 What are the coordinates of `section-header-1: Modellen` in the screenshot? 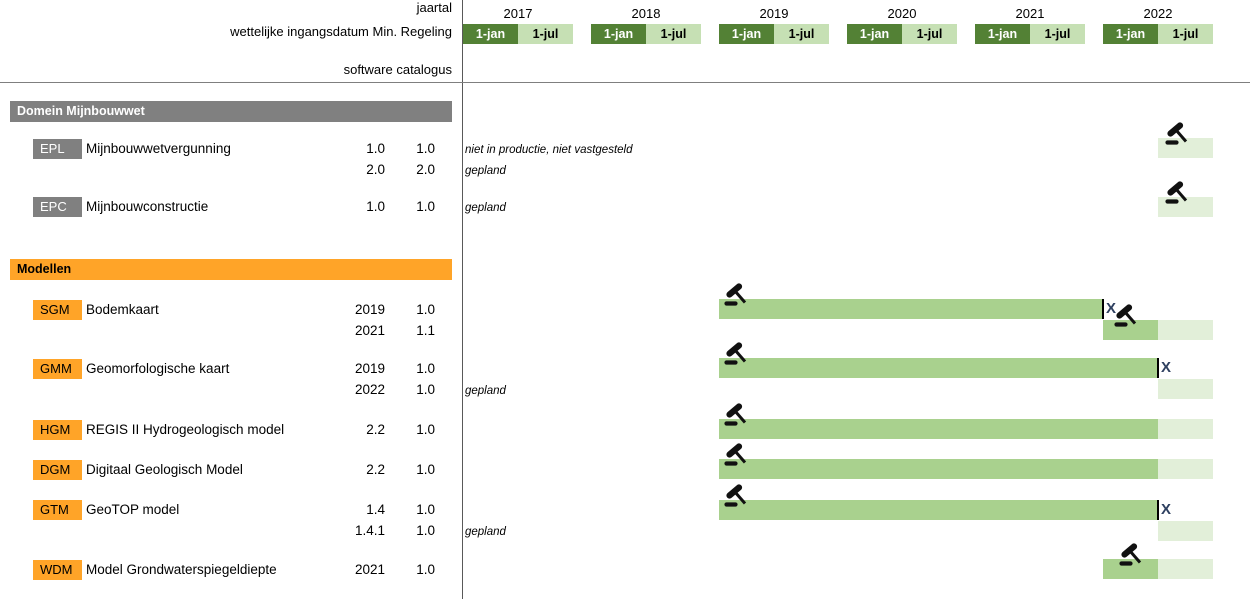 It's located at (231, 269).